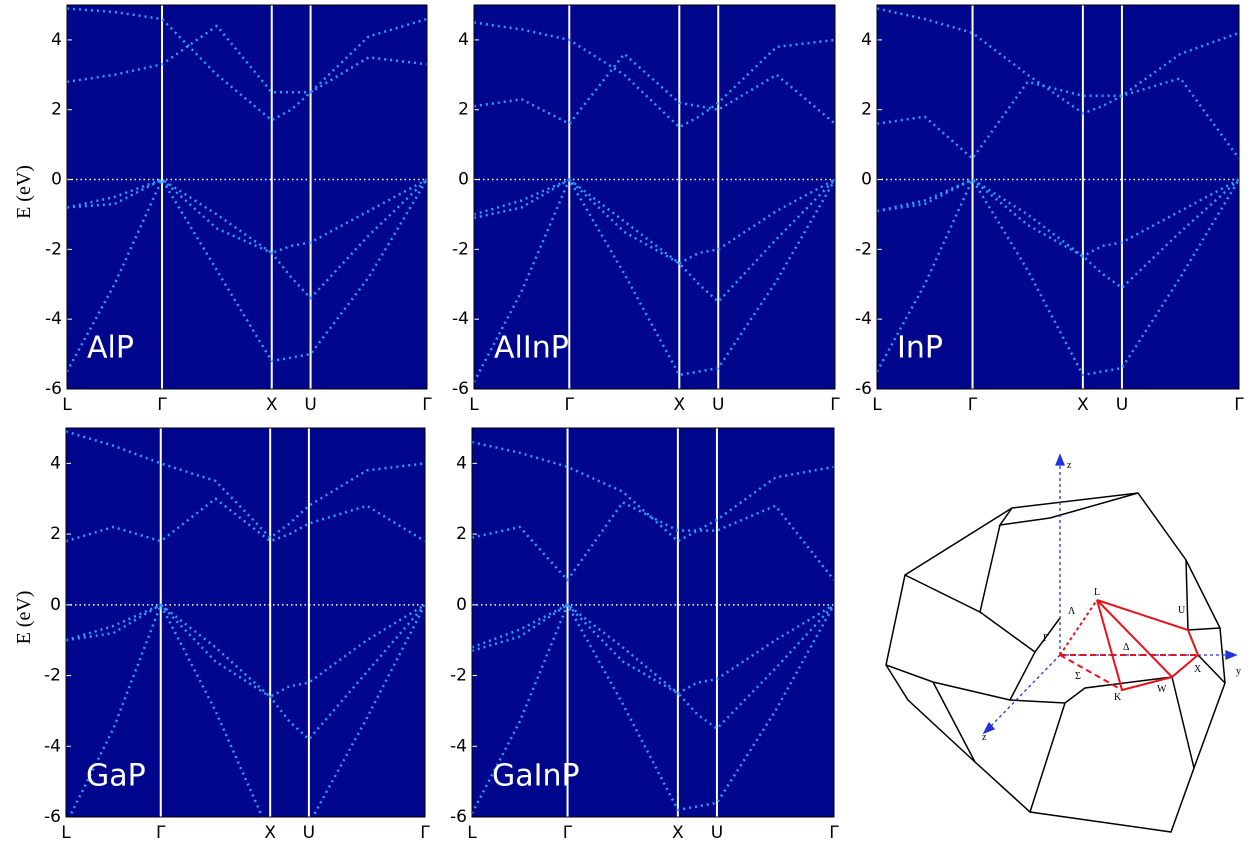  I want to click on bz-label: y, so click(1238, 671).